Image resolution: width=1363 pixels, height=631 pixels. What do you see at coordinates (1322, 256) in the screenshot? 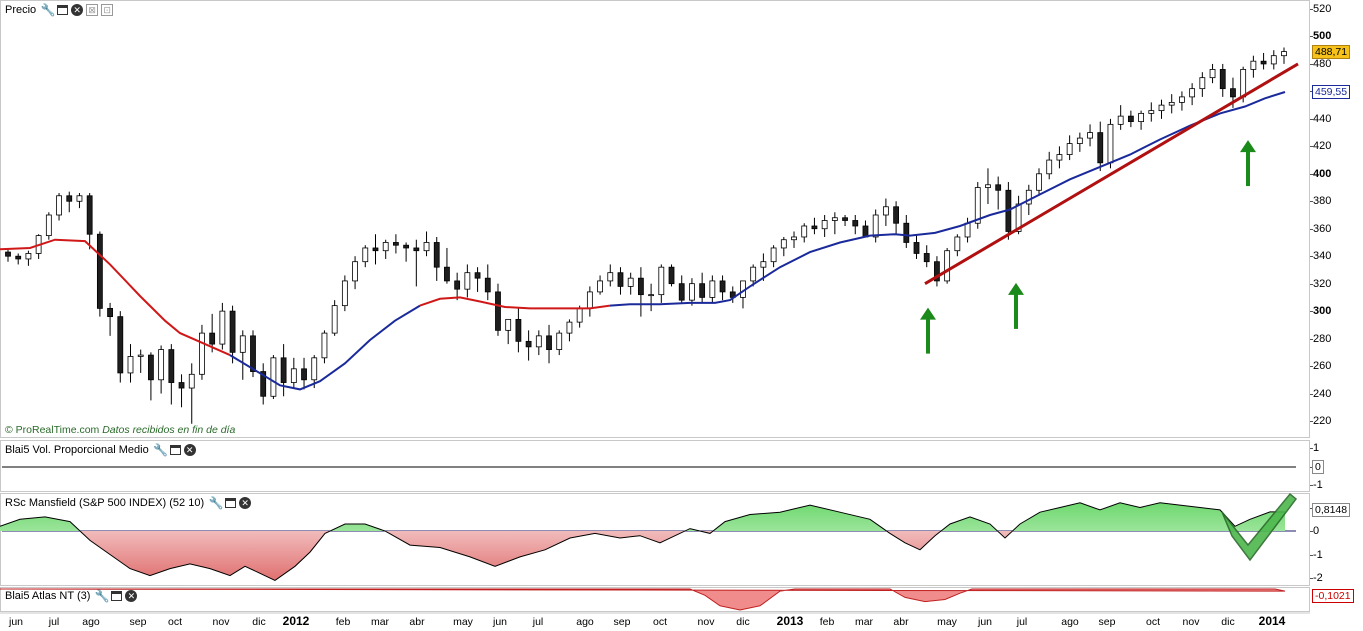
I see `price-tick-label: 340` at bounding box center [1322, 256].